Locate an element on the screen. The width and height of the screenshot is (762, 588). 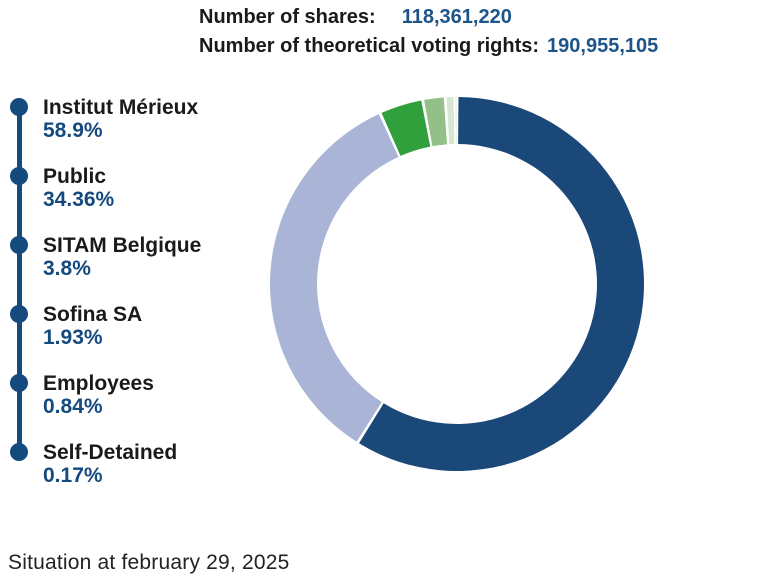
donut-segment-sitam-belgique is located at coordinates (406, 128).